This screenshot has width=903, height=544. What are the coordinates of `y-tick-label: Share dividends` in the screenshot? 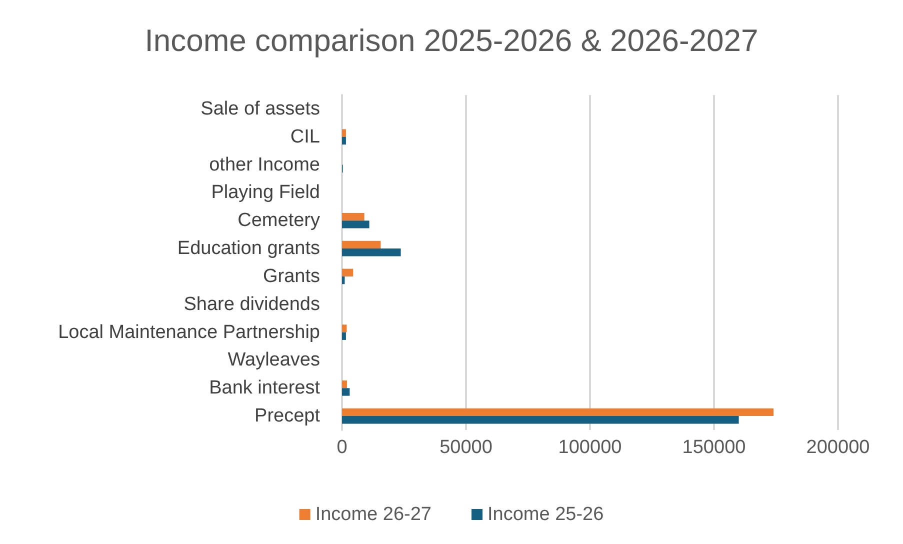 It's located at (252, 304).